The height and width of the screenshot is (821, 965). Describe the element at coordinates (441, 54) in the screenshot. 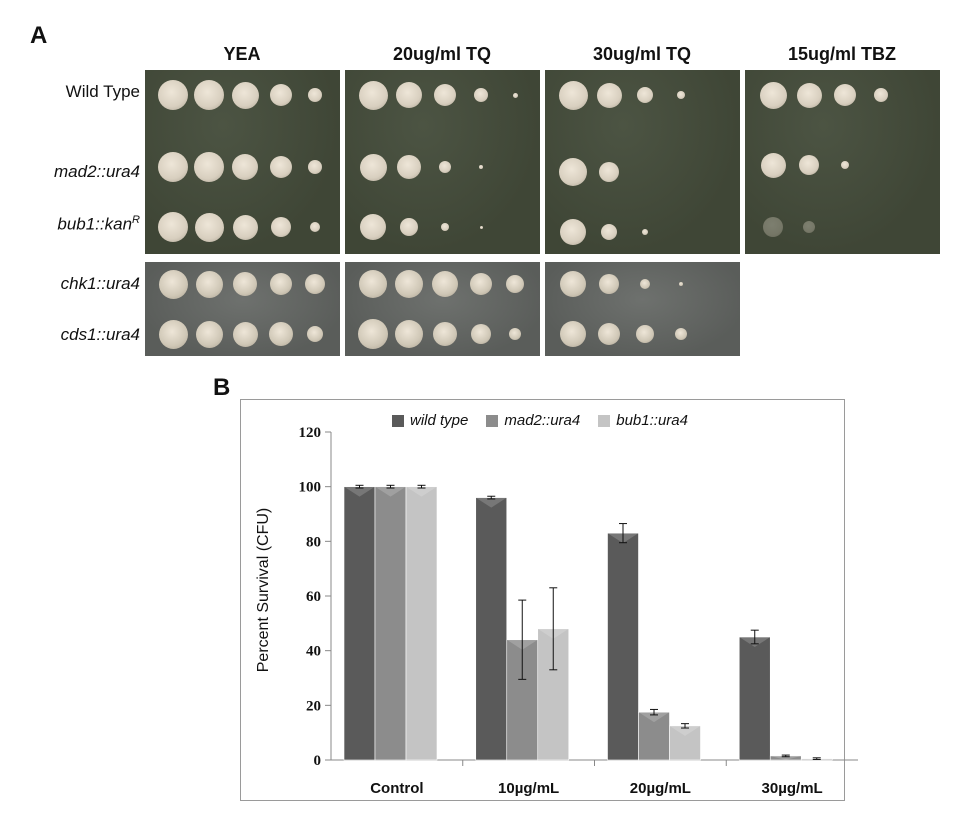

I see `condition-header-20tq: 20ug/ml TQ` at that location.